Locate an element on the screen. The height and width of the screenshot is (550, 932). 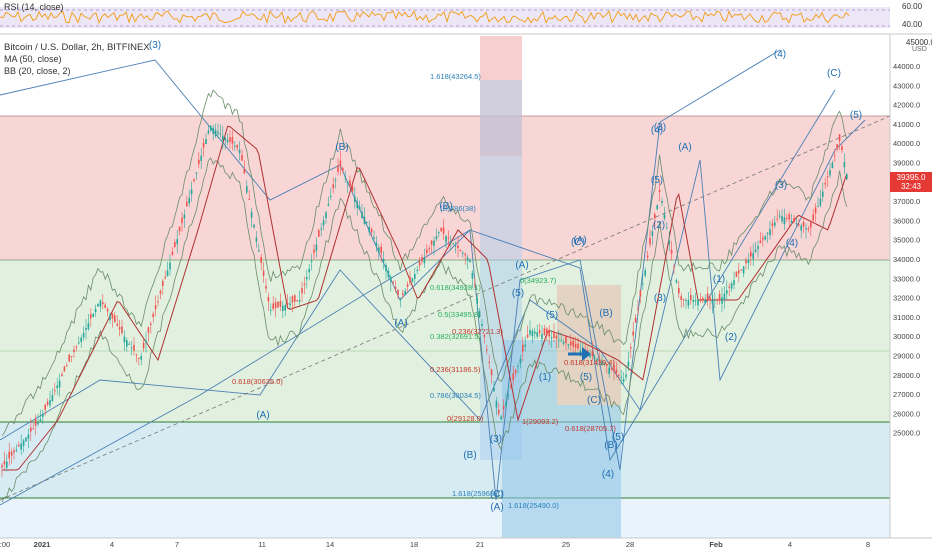
time-axis: :00 2021 4 7 11 14 18 21 25 28 Feb 4 8 is located at coordinates (466, 543).